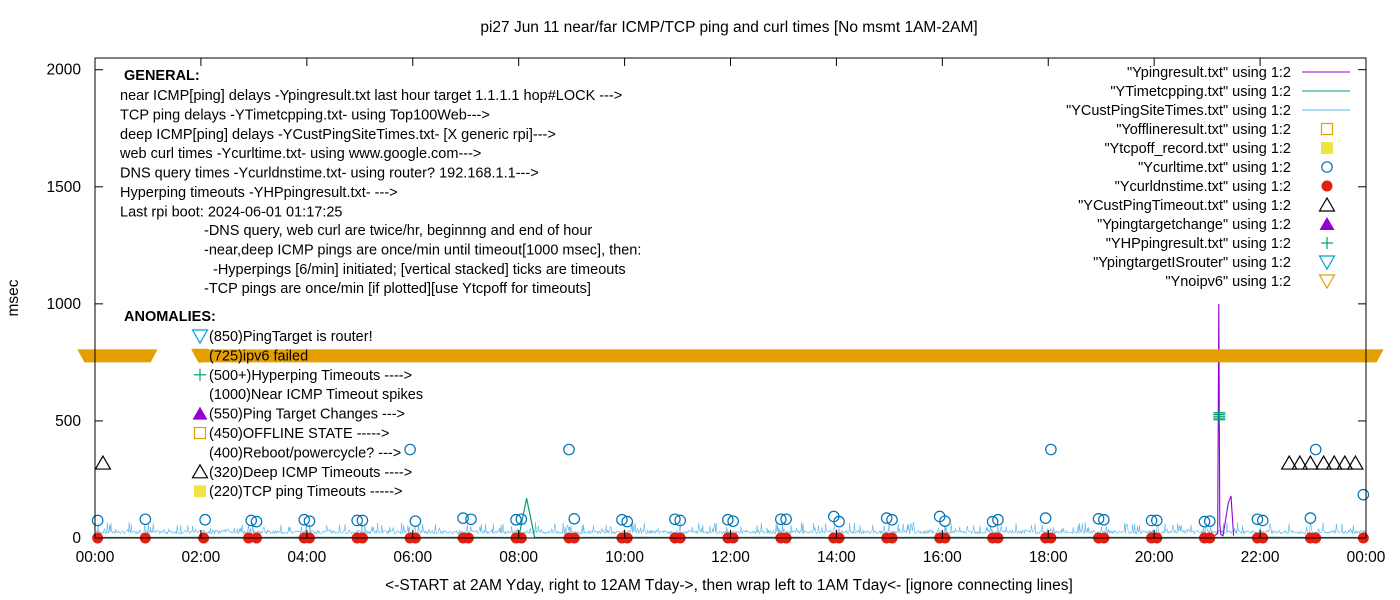 The image size is (1400, 600). I want to click on anomaly-line: (725)ipv6 failed, so click(258, 356).